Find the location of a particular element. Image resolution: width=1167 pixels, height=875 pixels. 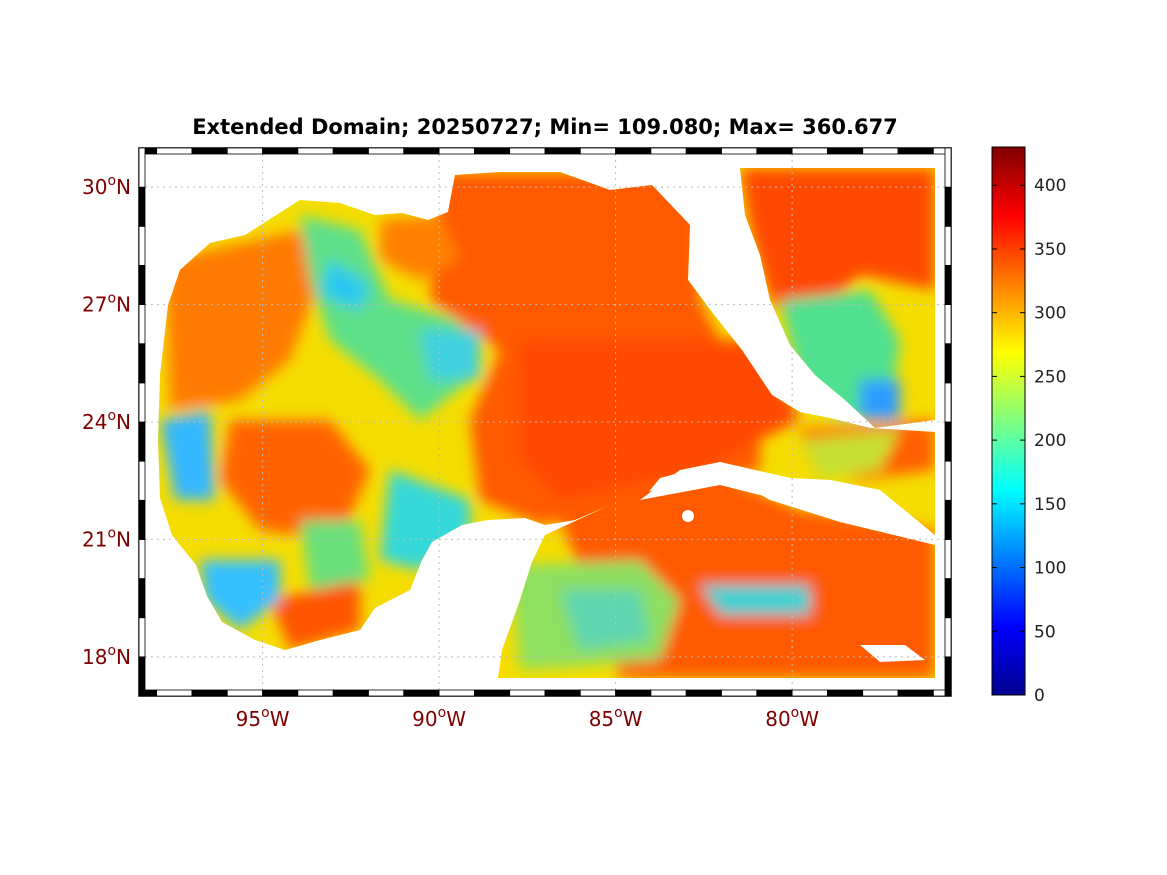

lat-tick-label: 24oN is located at coordinates (106, 421).